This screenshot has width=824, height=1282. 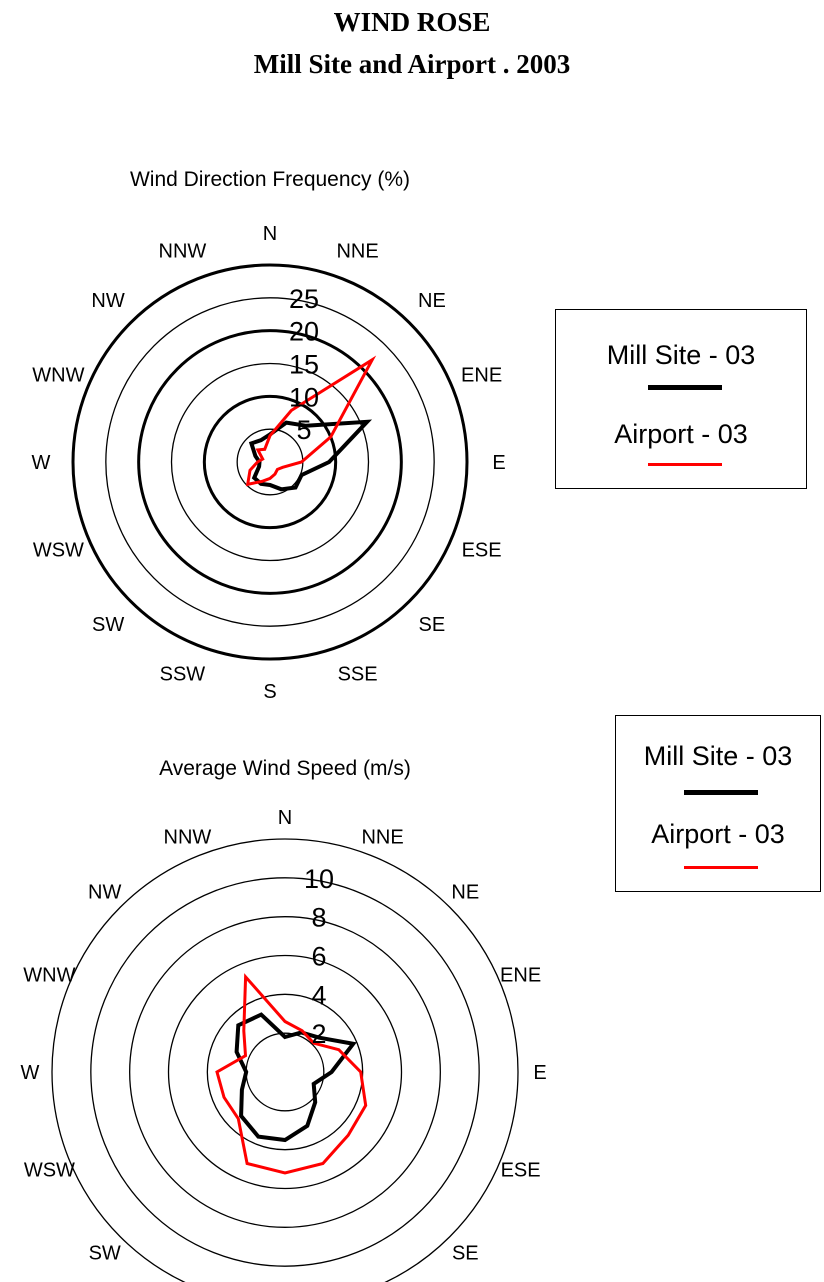 I want to click on ring-value-label: 8, so click(x=318, y=918).